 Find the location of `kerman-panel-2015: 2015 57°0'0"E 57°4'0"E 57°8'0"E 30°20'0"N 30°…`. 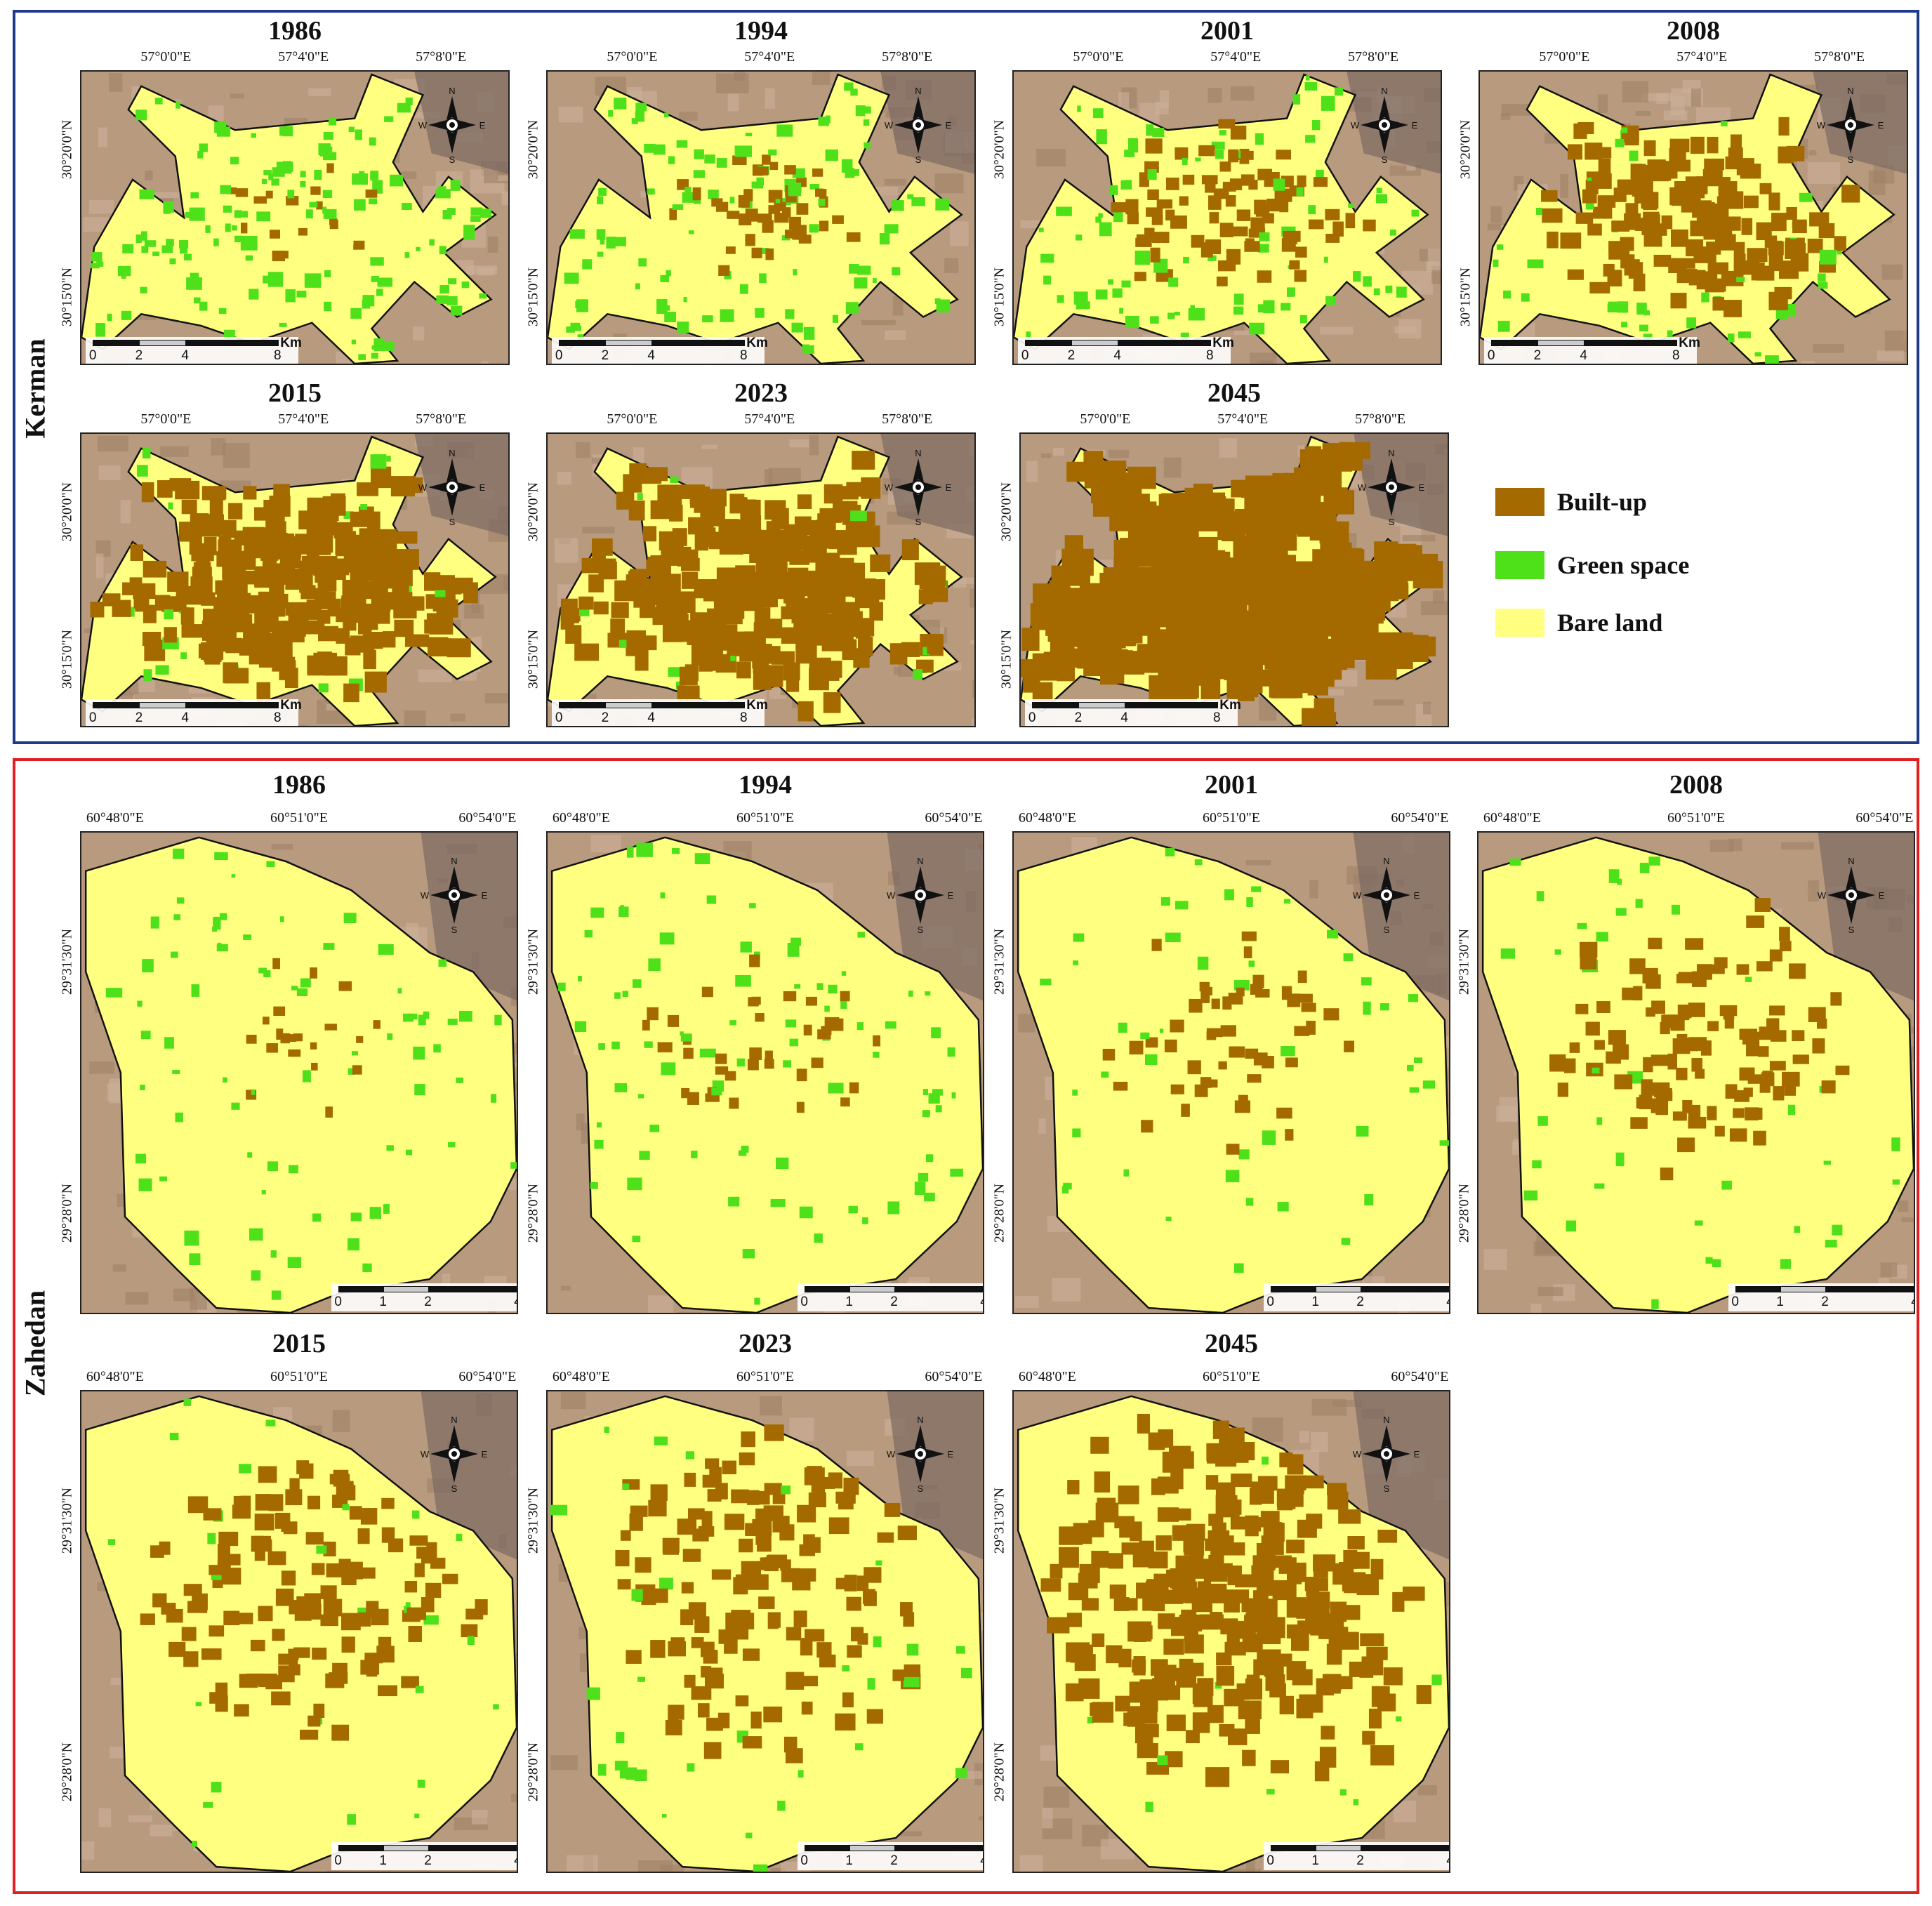

kerman-panel-2015: 2015 57°0'0"E 57°4'0"E 57°8'0"E 30°20'0"N 30°… is located at coordinates (279, 563).